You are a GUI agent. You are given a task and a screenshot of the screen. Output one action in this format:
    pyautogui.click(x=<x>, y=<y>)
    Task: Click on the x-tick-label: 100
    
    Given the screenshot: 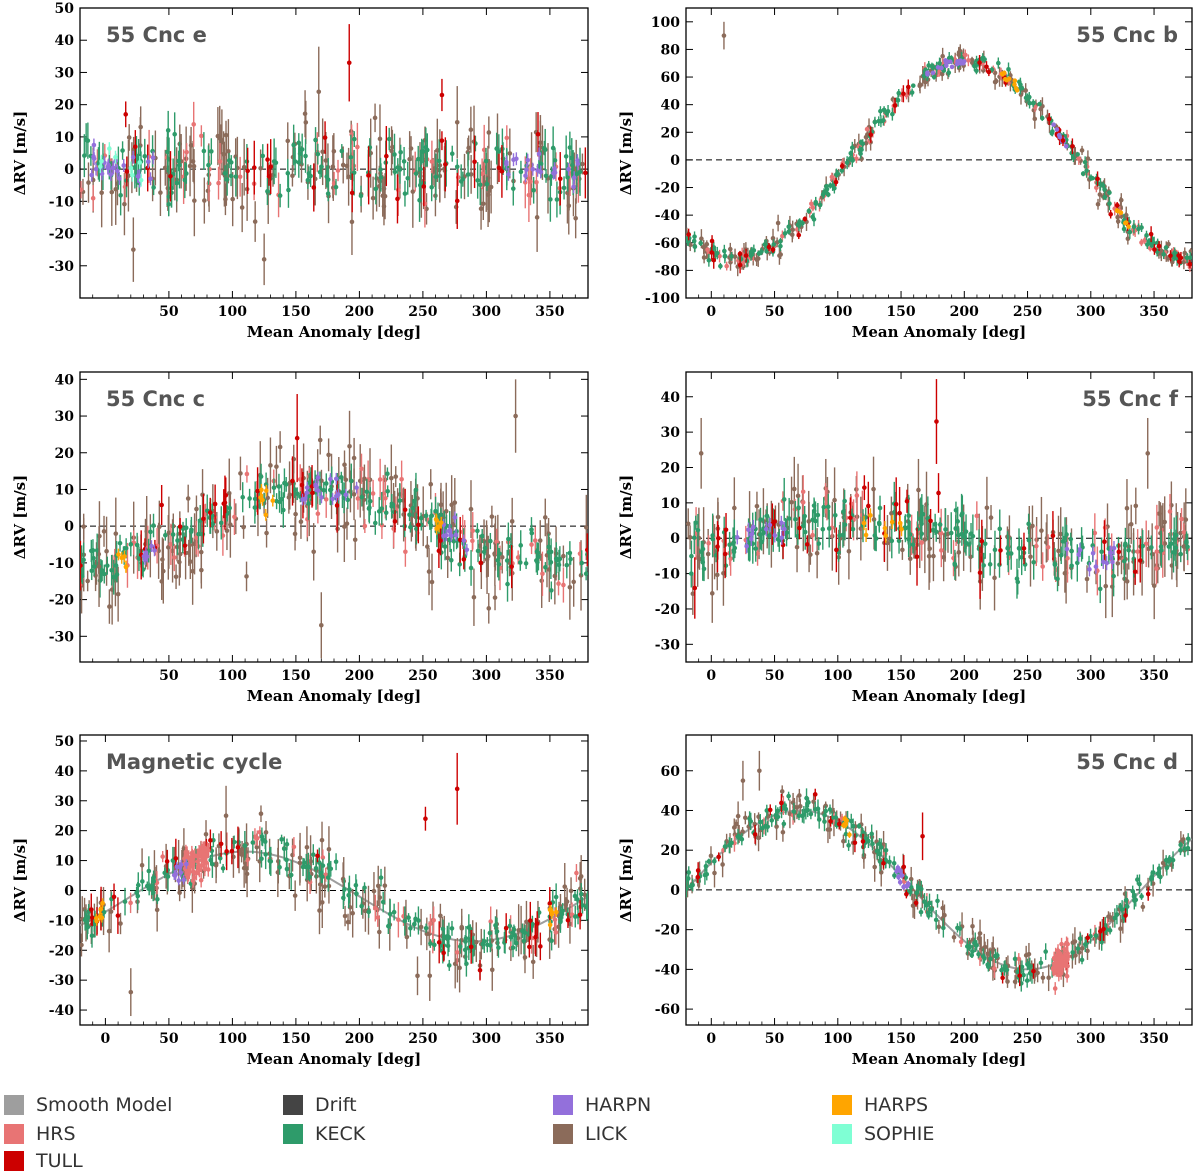 What is the action you would take?
    pyautogui.click(x=232, y=676)
    